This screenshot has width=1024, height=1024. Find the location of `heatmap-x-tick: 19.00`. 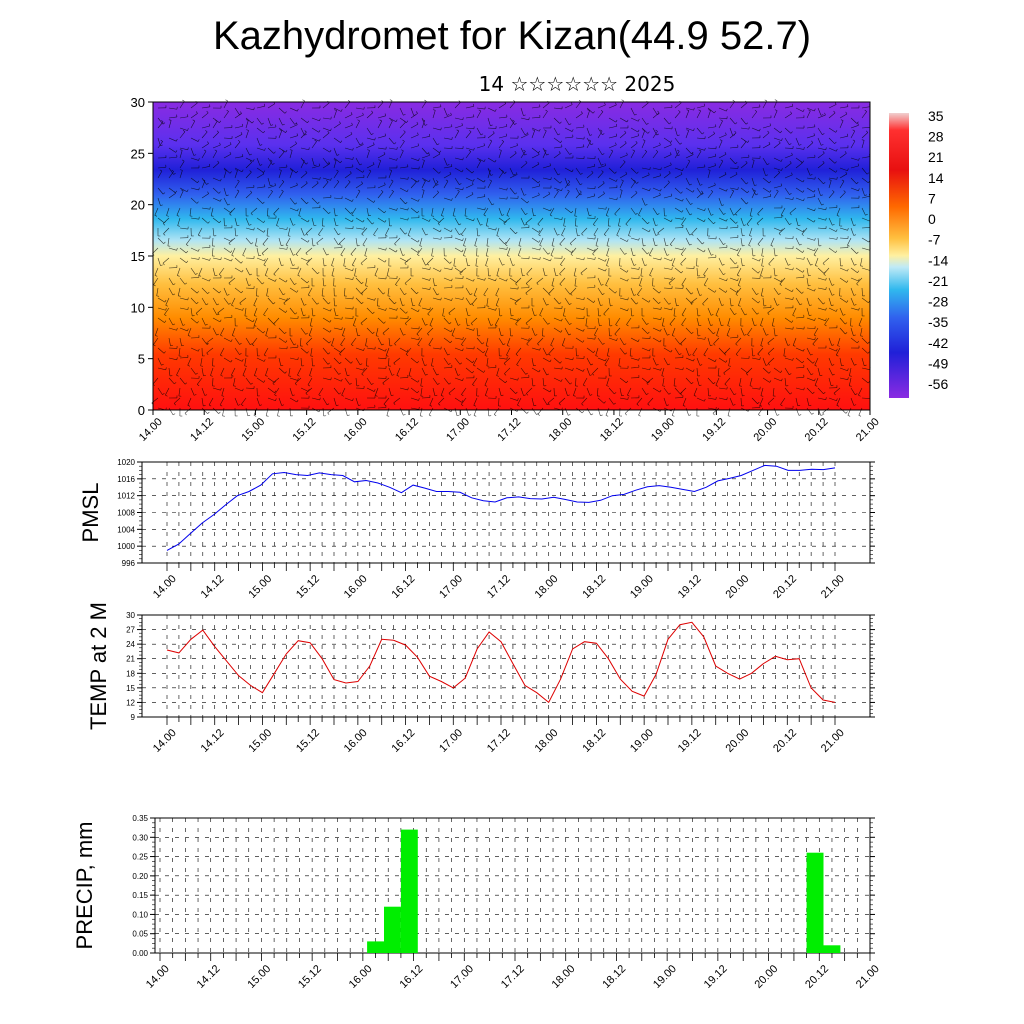

heatmap-x-tick: 19.00 is located at coordinates (663, 430).